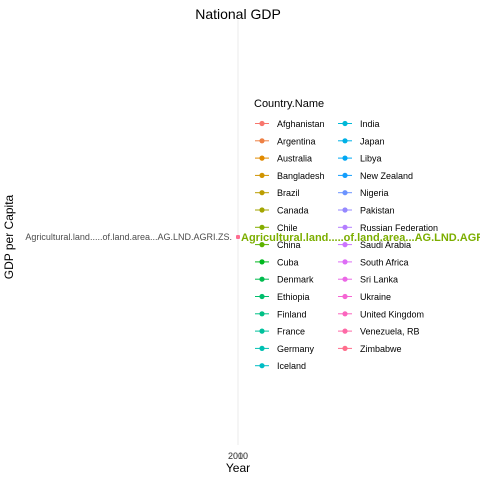  I want to click on legend-item: Venezuela, RB, so click(379, 332).